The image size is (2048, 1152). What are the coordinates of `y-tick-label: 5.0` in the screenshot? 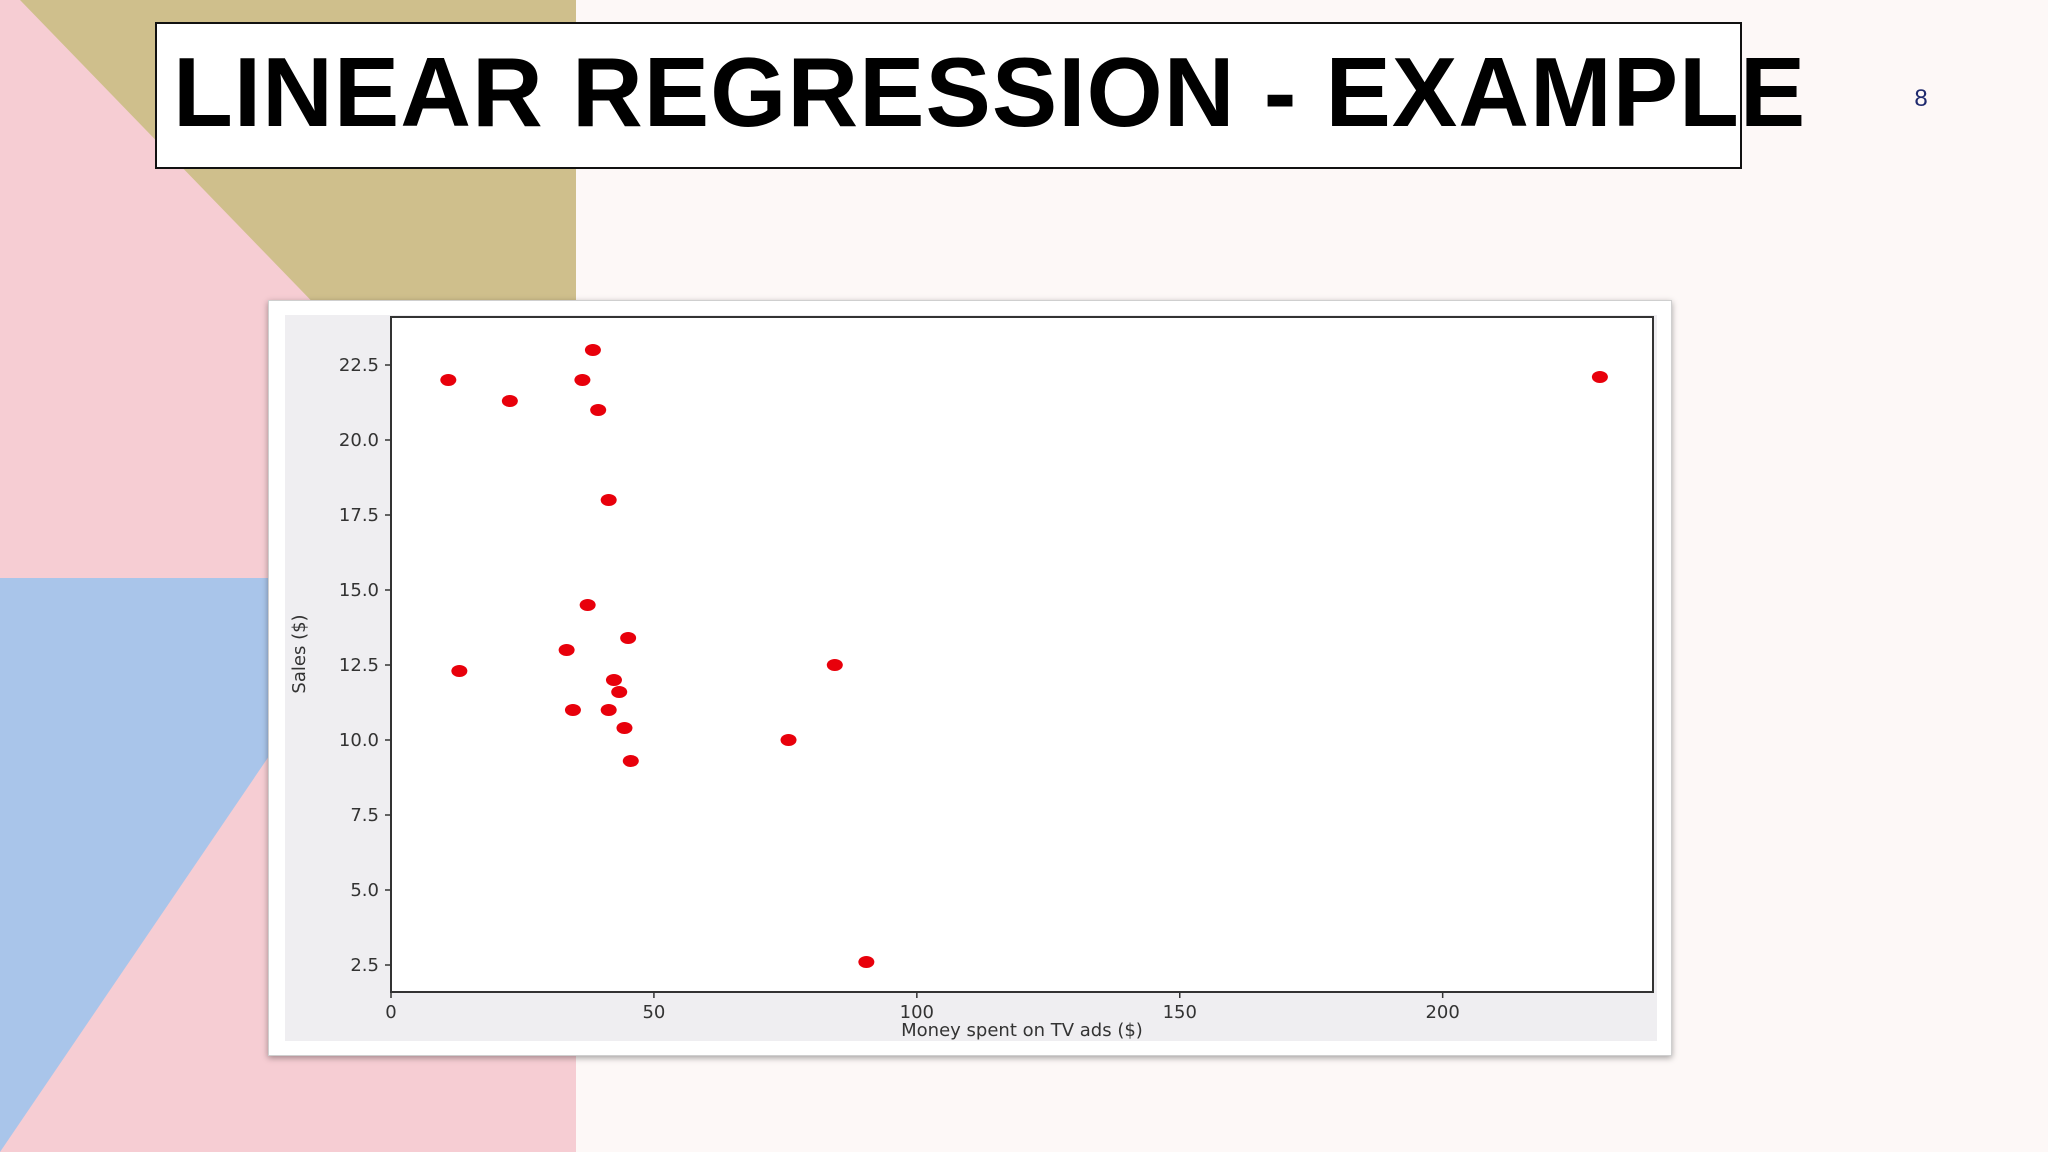 It's located at (364, 890).